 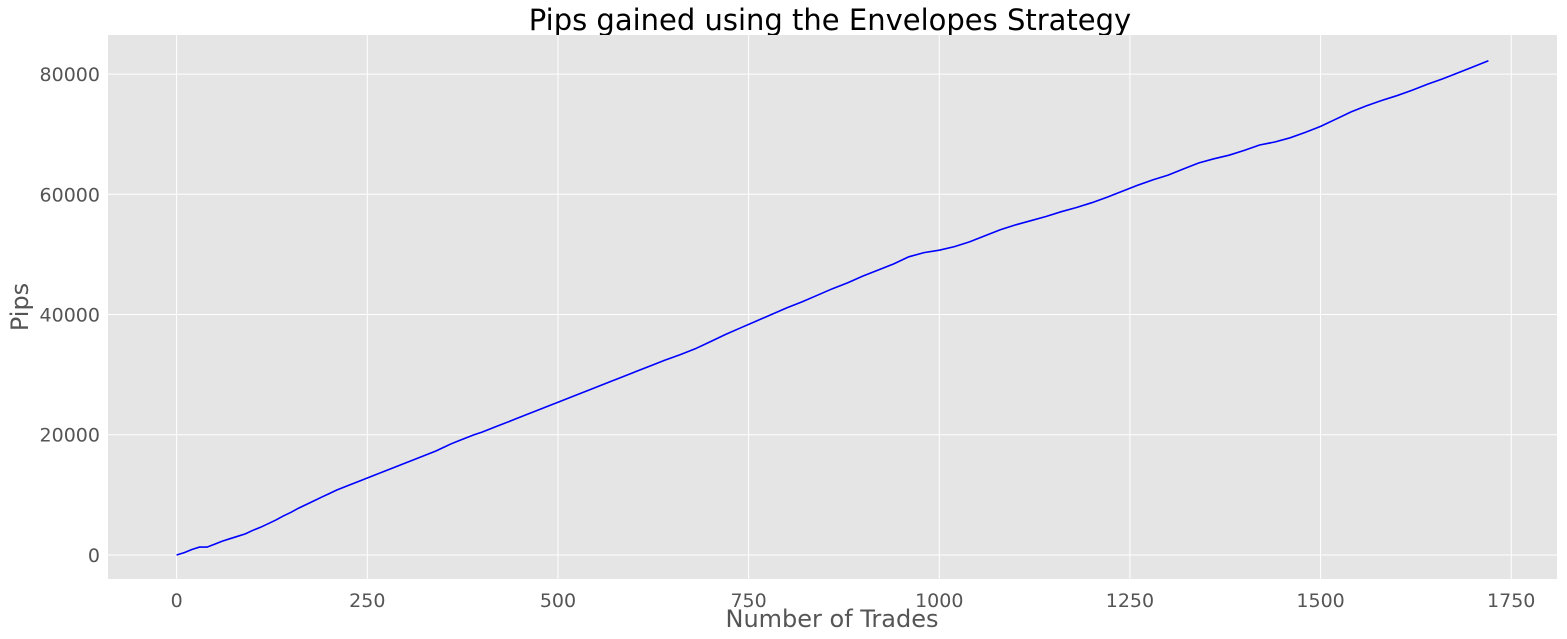 What do you see at coordinates (70, 75) in the screenshot?
I see `y-tick-label: 80000` at bounding box center [70, 75].